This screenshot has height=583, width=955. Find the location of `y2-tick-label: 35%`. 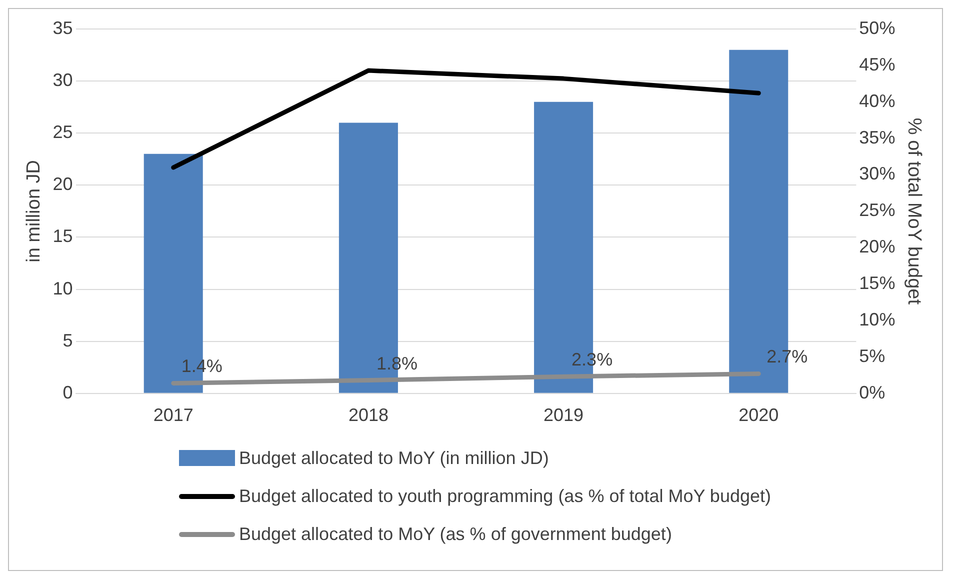

y2-tick-label: 35% is located at coordinates (877, 137).